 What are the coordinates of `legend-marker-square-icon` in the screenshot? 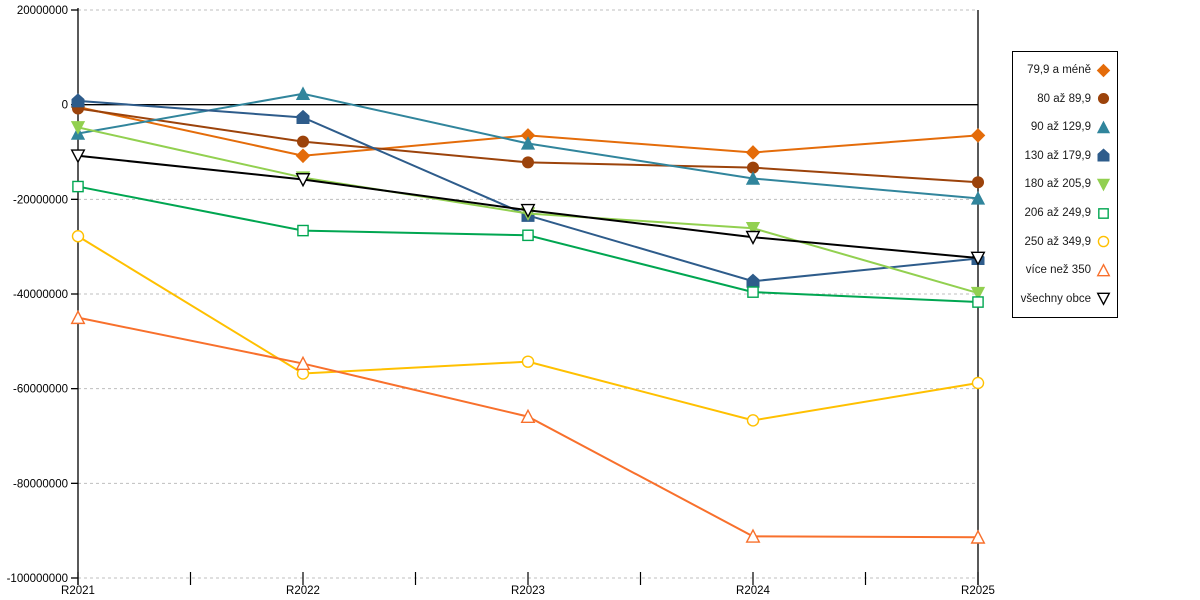 It's located at (1103, 213).